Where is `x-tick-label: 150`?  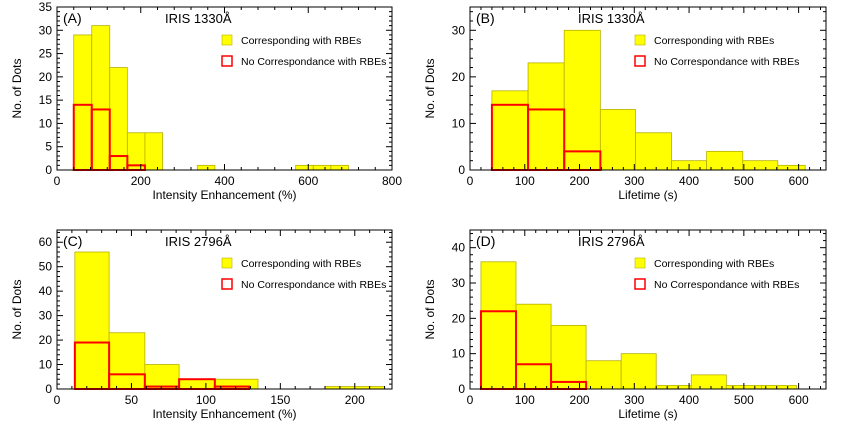 x-tick-label: 150 is located at coordinates (280, 400).